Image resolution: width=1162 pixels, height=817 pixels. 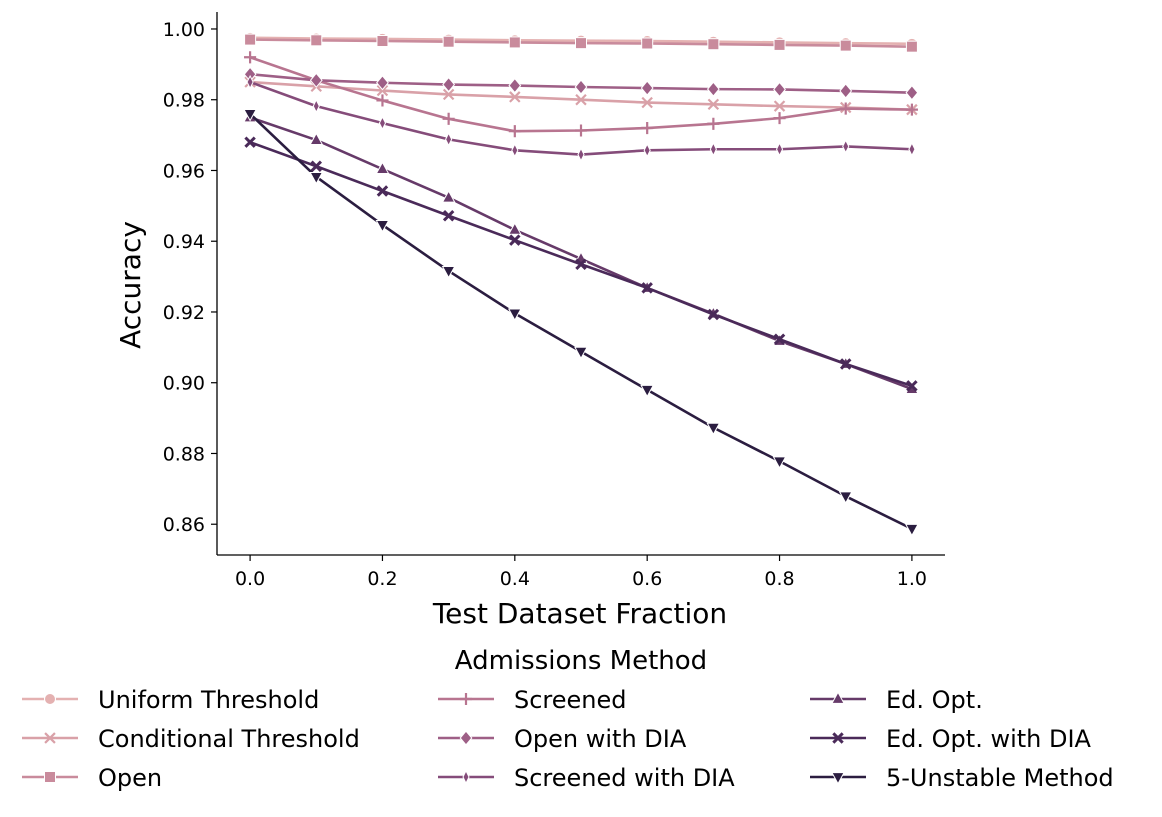 I want to click on y-tick-label: 0.96, so click(x=184, y=171).